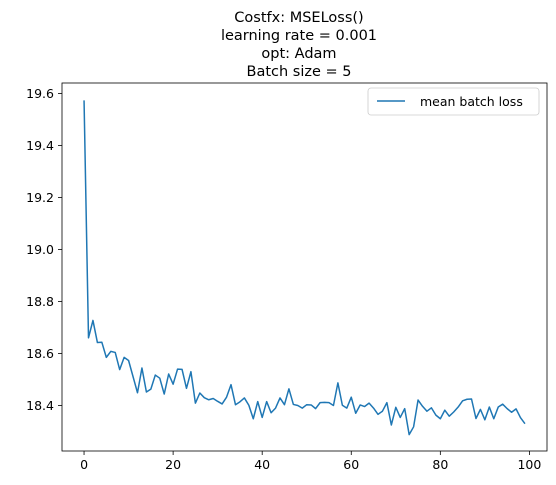 This screenshot has width=556, height=485. What do you see at coordinates (298, 18) in the screenshot?
I see `title-line-1: Costfx: MSELoss()` at bounding box center [298, 18].